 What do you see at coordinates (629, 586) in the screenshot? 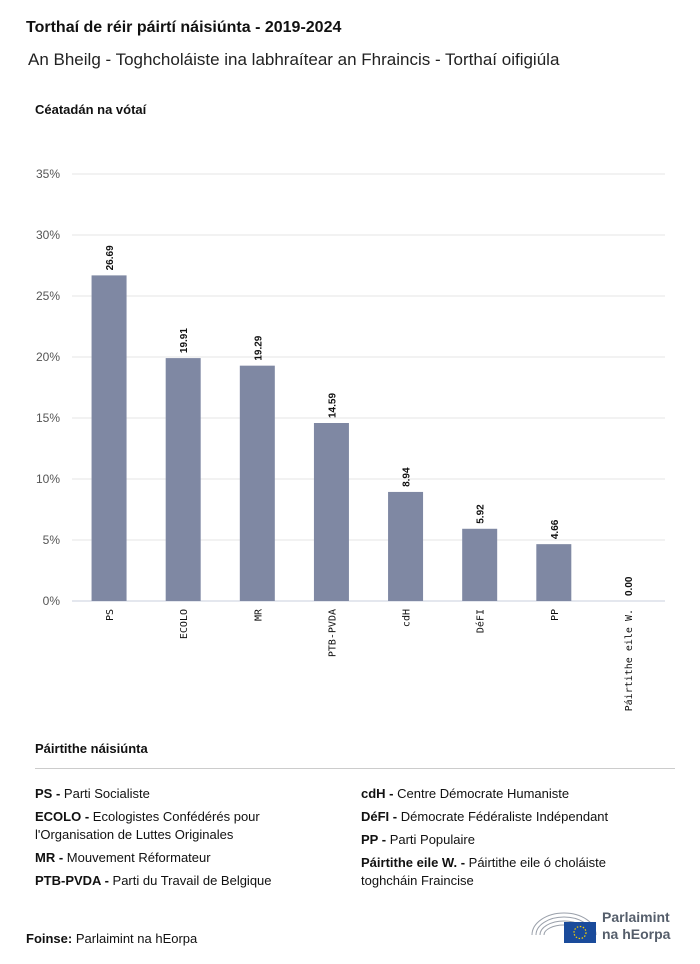
I see `data-label: 0.00` at bounding box center [629, 586].